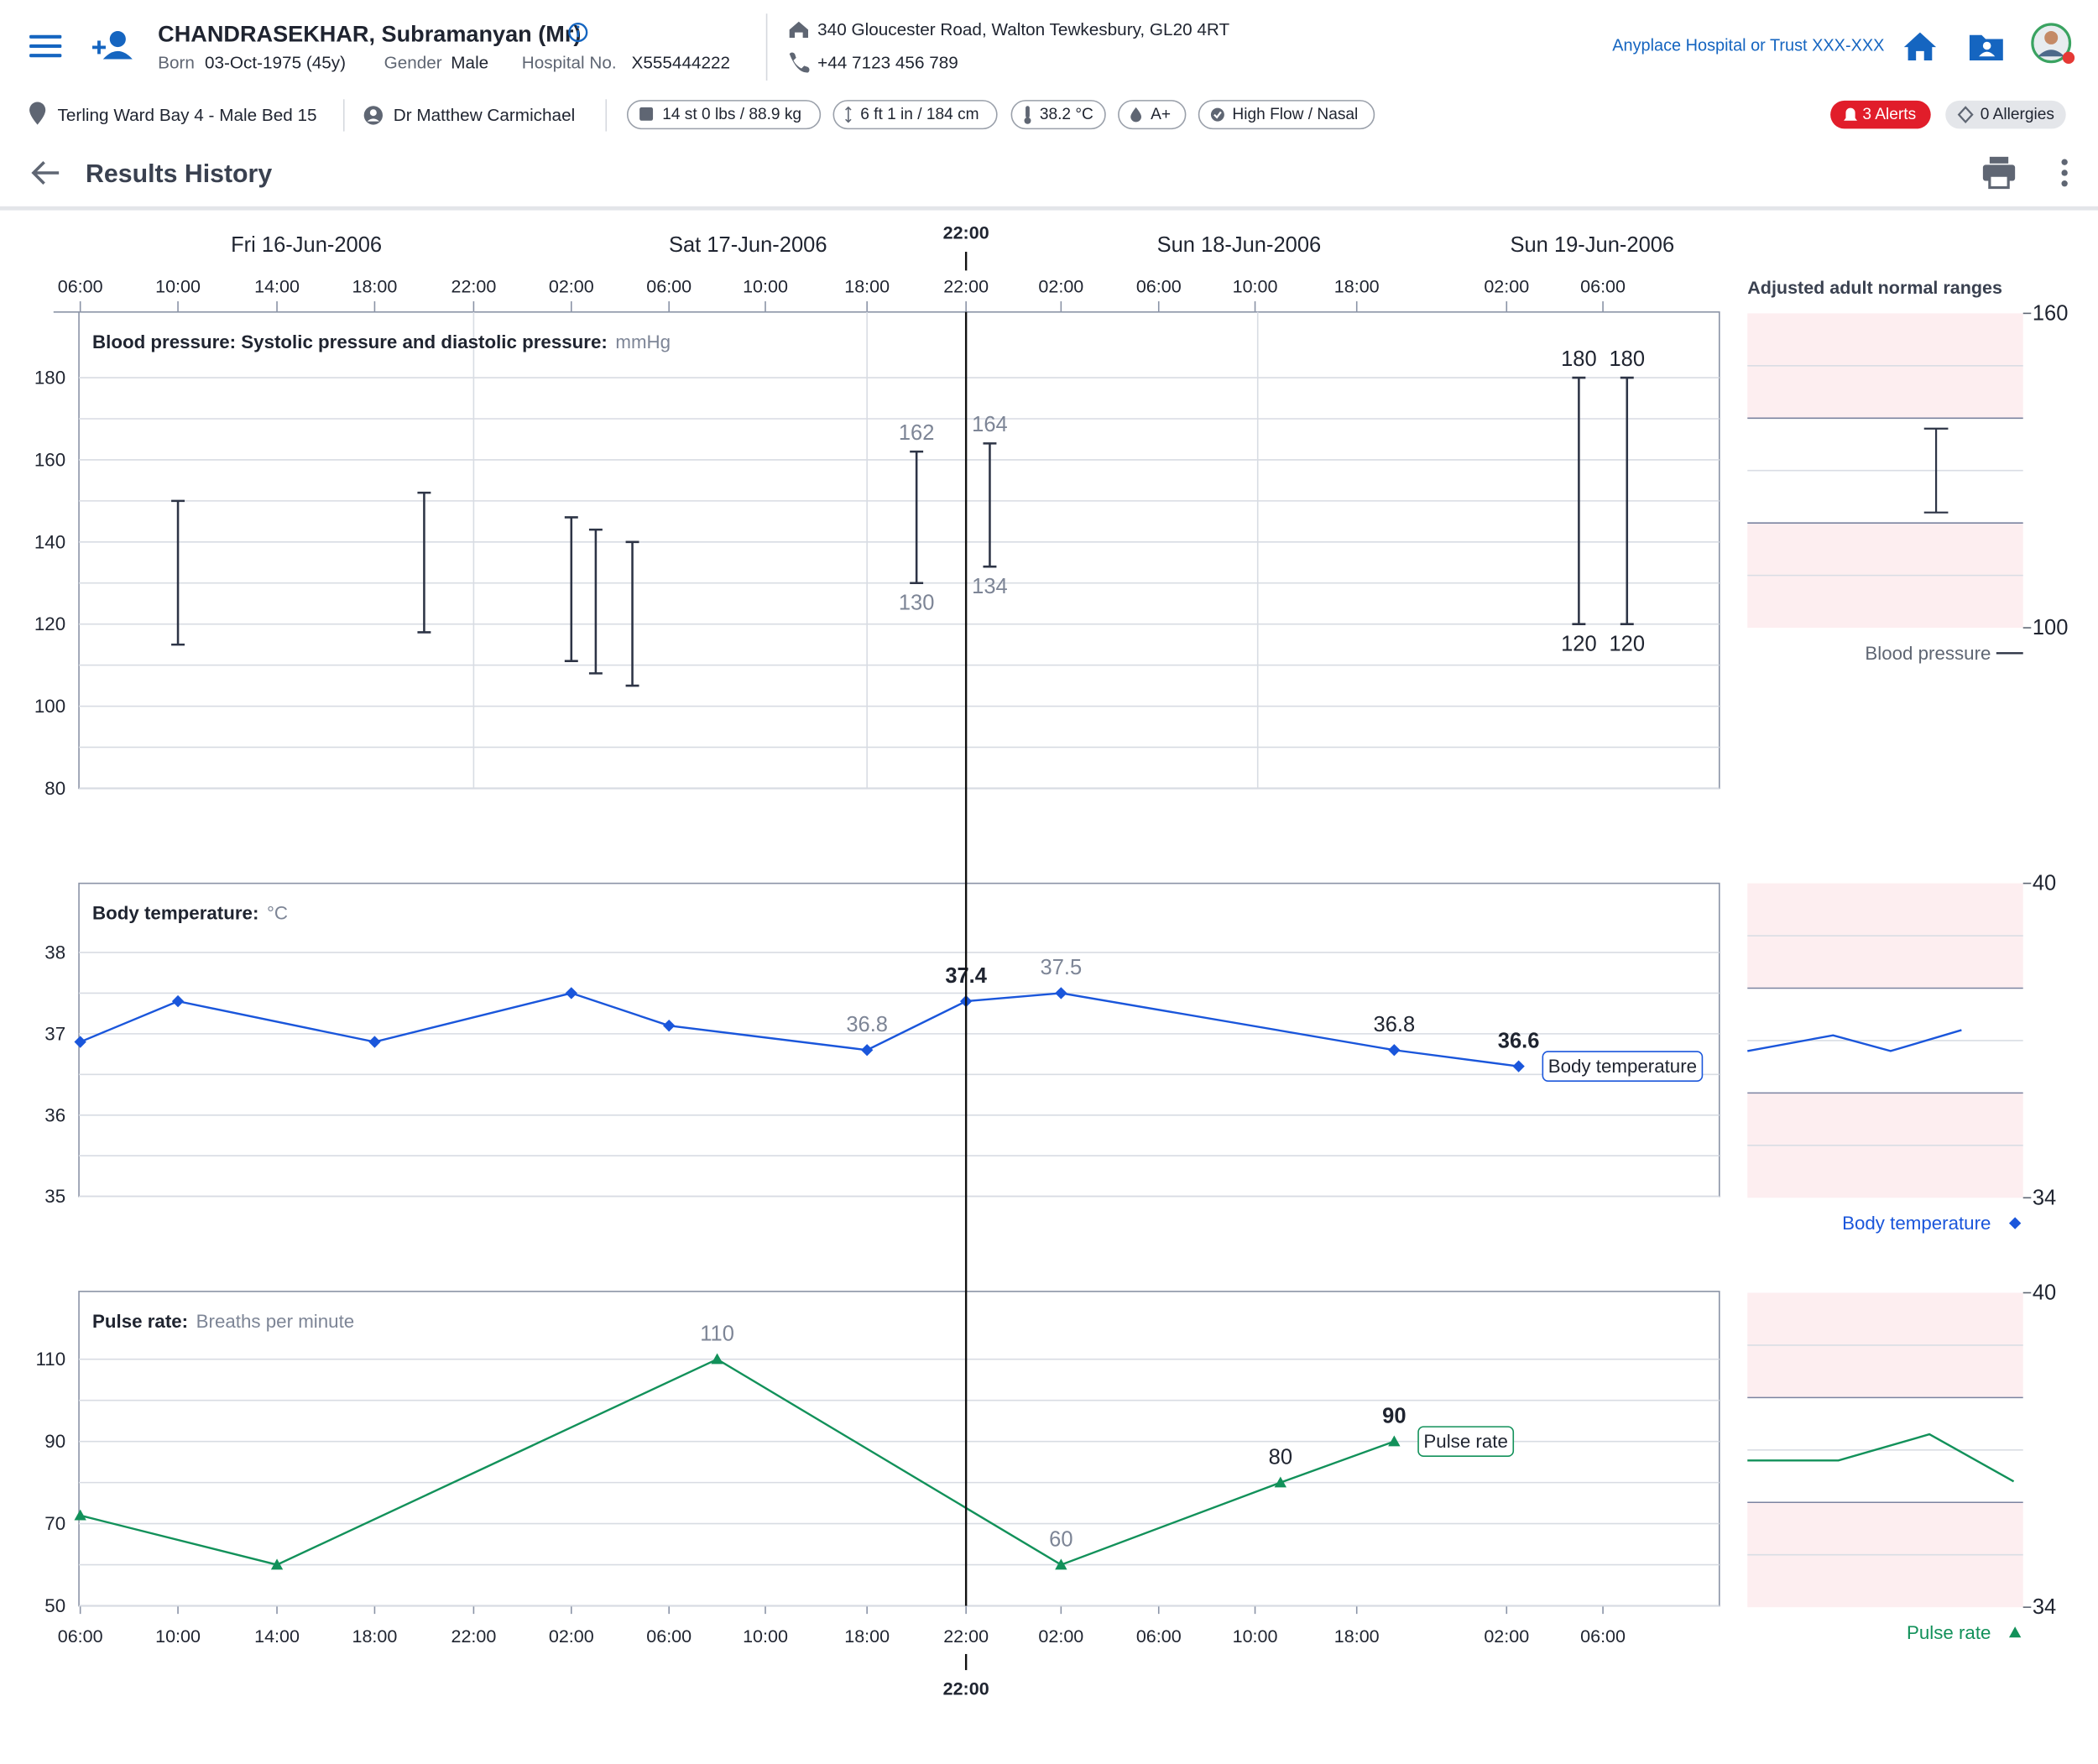  What do you see at coordinates (275, 1321) in the screenshot?
I see `unit: Breaths per minute` at bounding box center [275, 1321].